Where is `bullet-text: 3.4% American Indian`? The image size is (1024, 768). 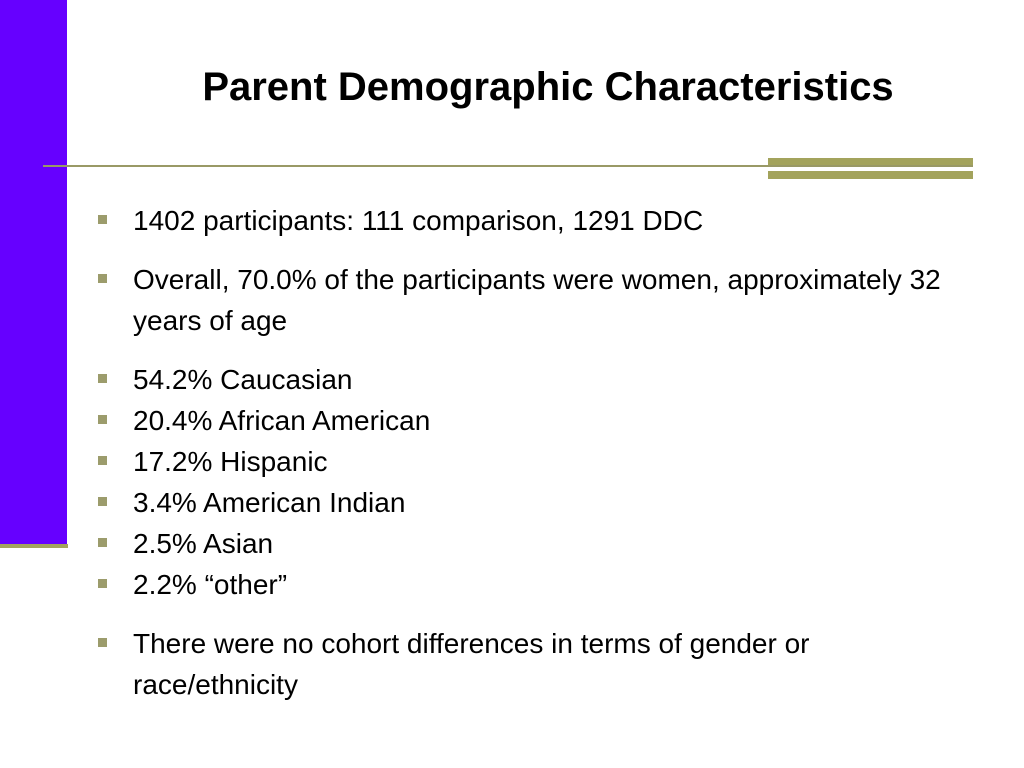 bullet-text: 3.4% American Indian is located at coordinates (269, 502).